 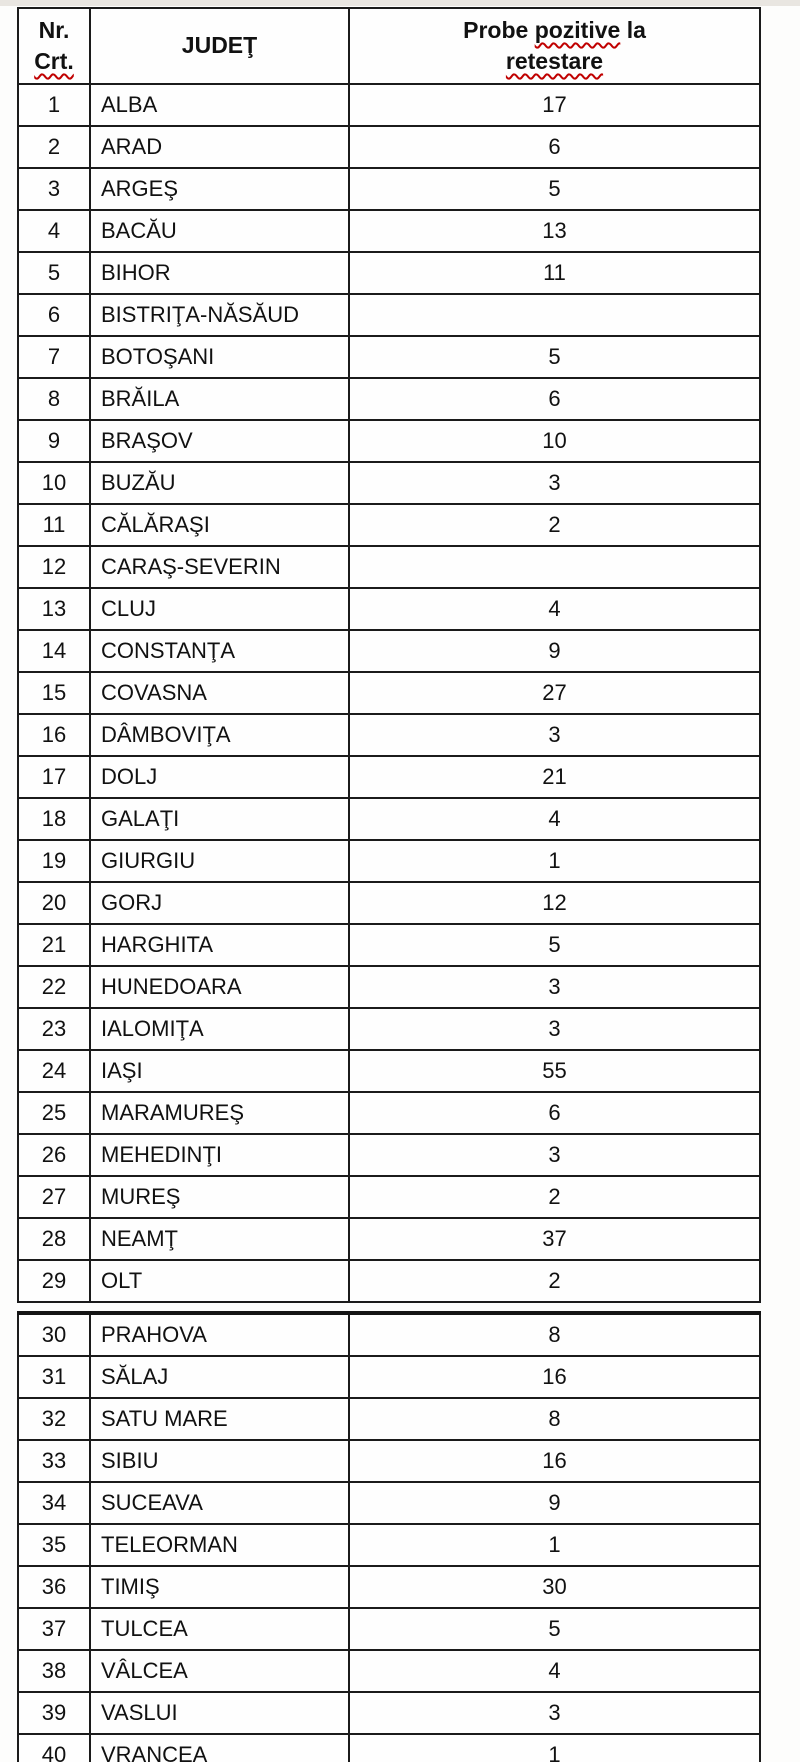 I want to click on header-nr-crt: Nr. Crt., so click(x=54, y=46).